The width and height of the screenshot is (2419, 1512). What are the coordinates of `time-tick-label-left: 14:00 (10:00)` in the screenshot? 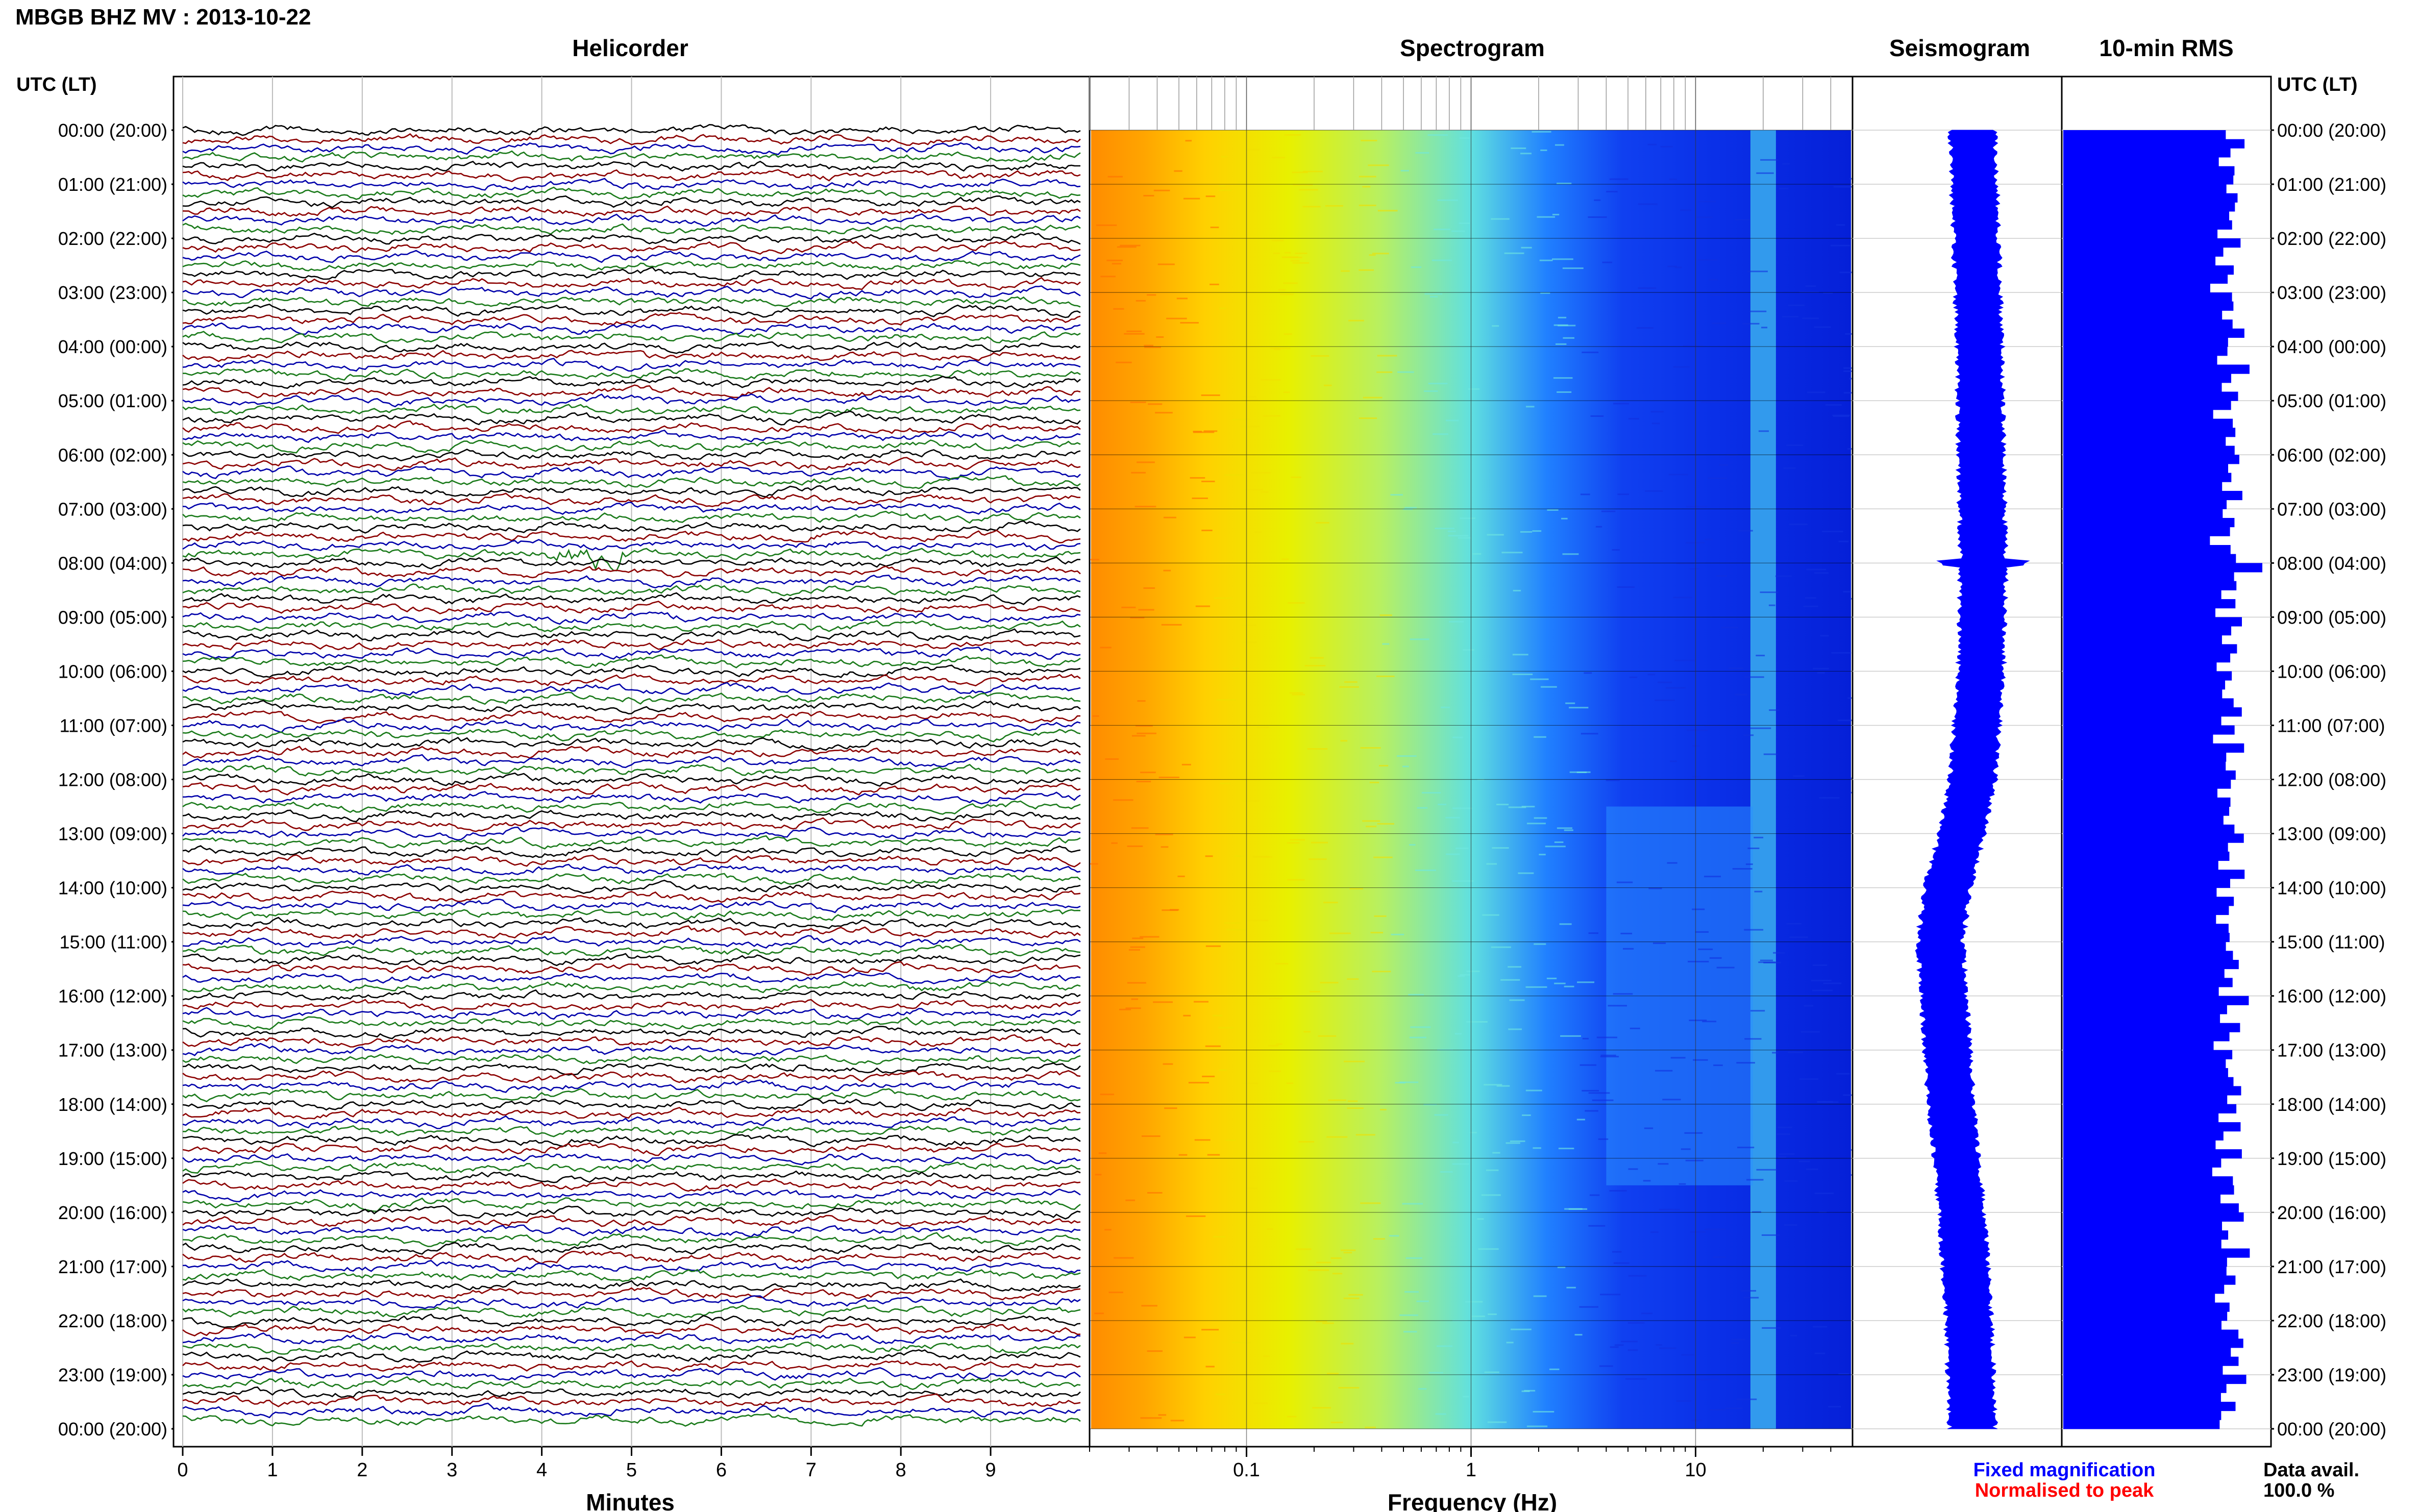 It's located at (112, 888).